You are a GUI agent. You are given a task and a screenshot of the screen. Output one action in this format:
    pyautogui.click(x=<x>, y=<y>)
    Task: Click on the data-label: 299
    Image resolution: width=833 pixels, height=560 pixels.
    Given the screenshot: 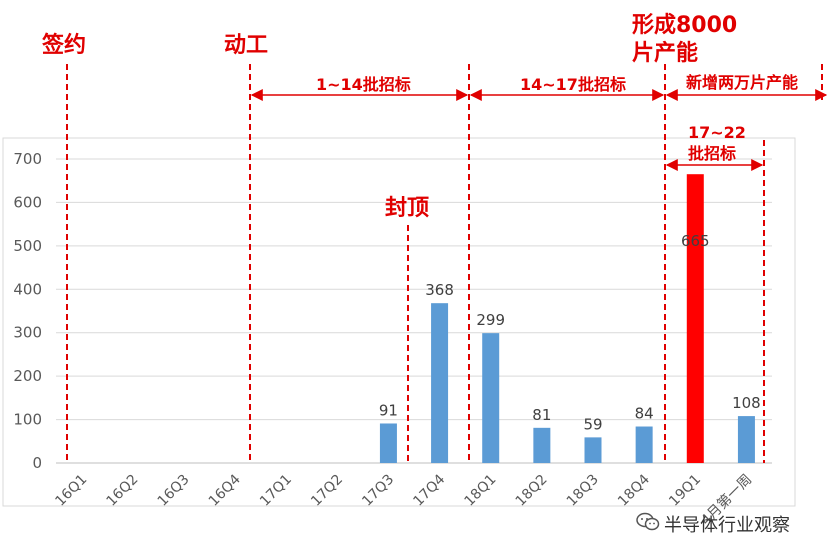 What is the action you would take?
    pyautogui.click(x=490, y=320)
    